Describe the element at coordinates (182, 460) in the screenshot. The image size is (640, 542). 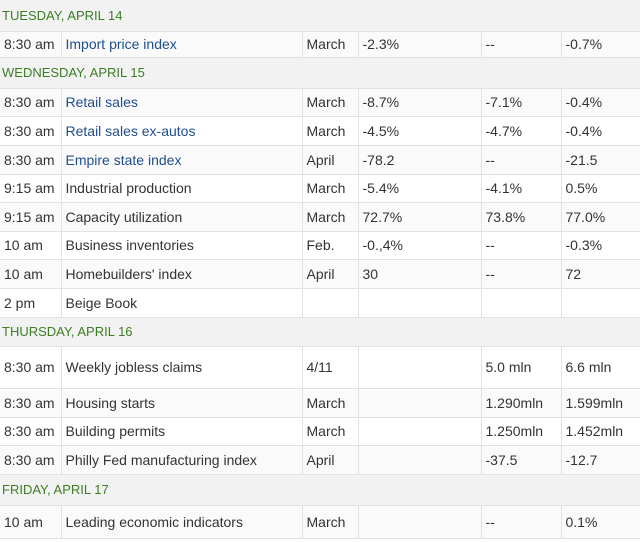
I see `event-name-cell: Philly Fed manufacturing index` at that location.